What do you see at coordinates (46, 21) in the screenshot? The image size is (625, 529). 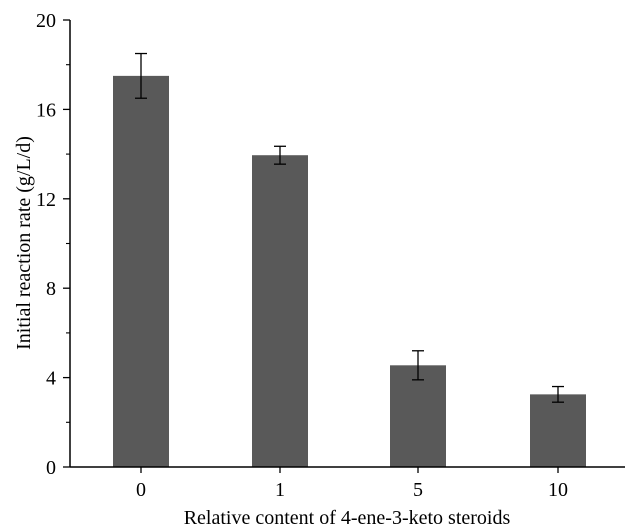 I see `y-tick-label: 20` at bounding box center [46, 21].